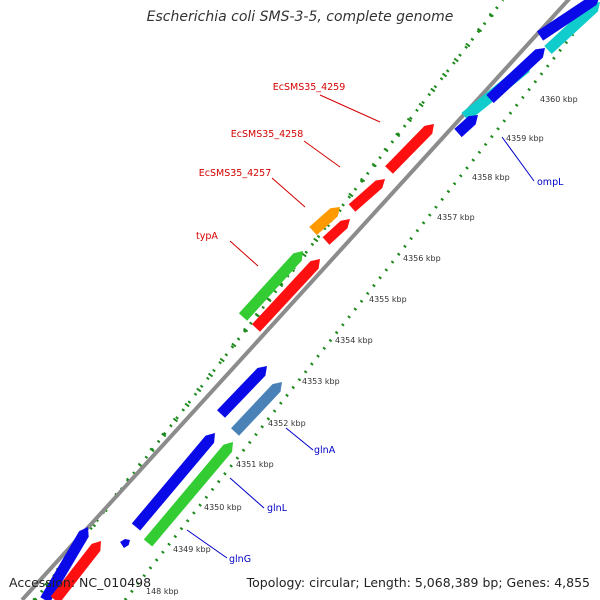 This screenshot has width=600, height=600. What do you see at coordinates (240, 559) in the screenshot?
I see `gene-label-glng: glnG` at bounding box center [240, 559].